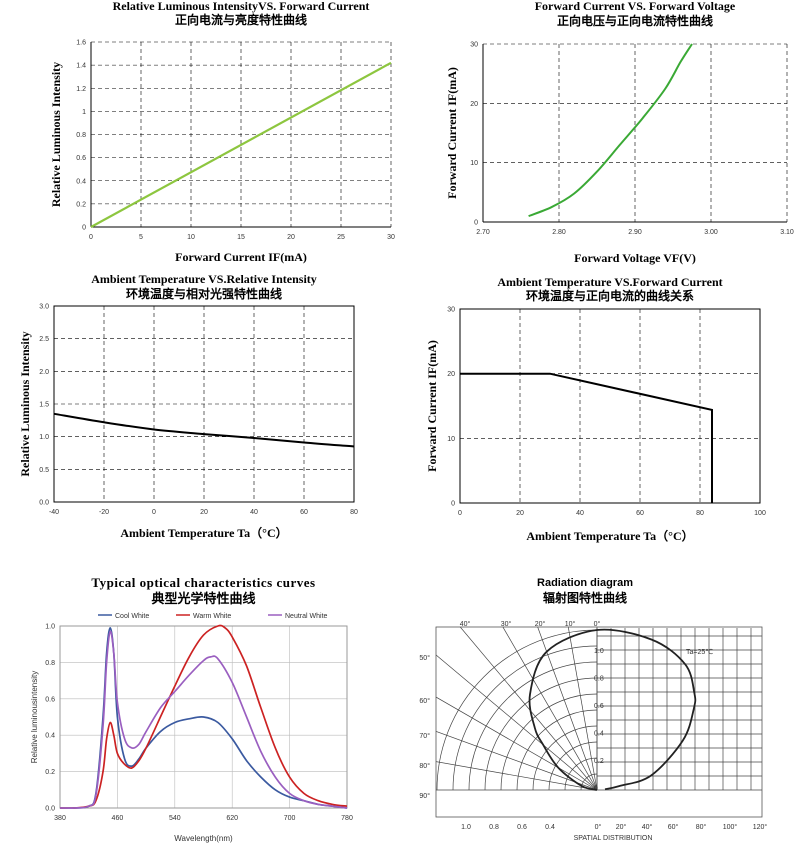 The height and width of the screenshot is (861, 802). What do you see at coordinates (609, 282) in the screenshot?
I see `chart-title: Ambient Temperature VS.Forward Current` at bounding box center [609, 282].